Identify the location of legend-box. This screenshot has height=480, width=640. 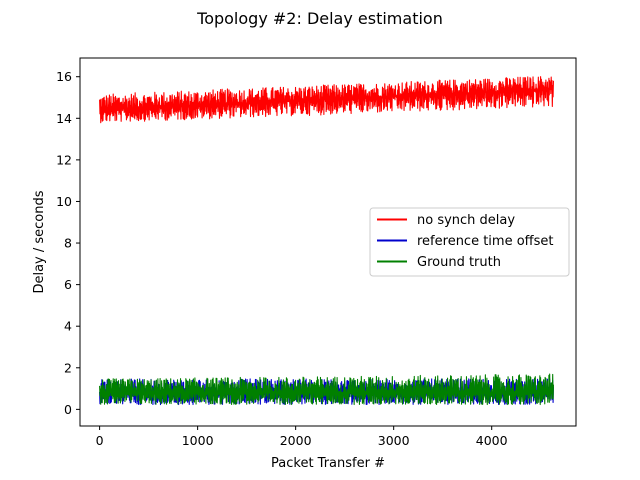
(469, 242).